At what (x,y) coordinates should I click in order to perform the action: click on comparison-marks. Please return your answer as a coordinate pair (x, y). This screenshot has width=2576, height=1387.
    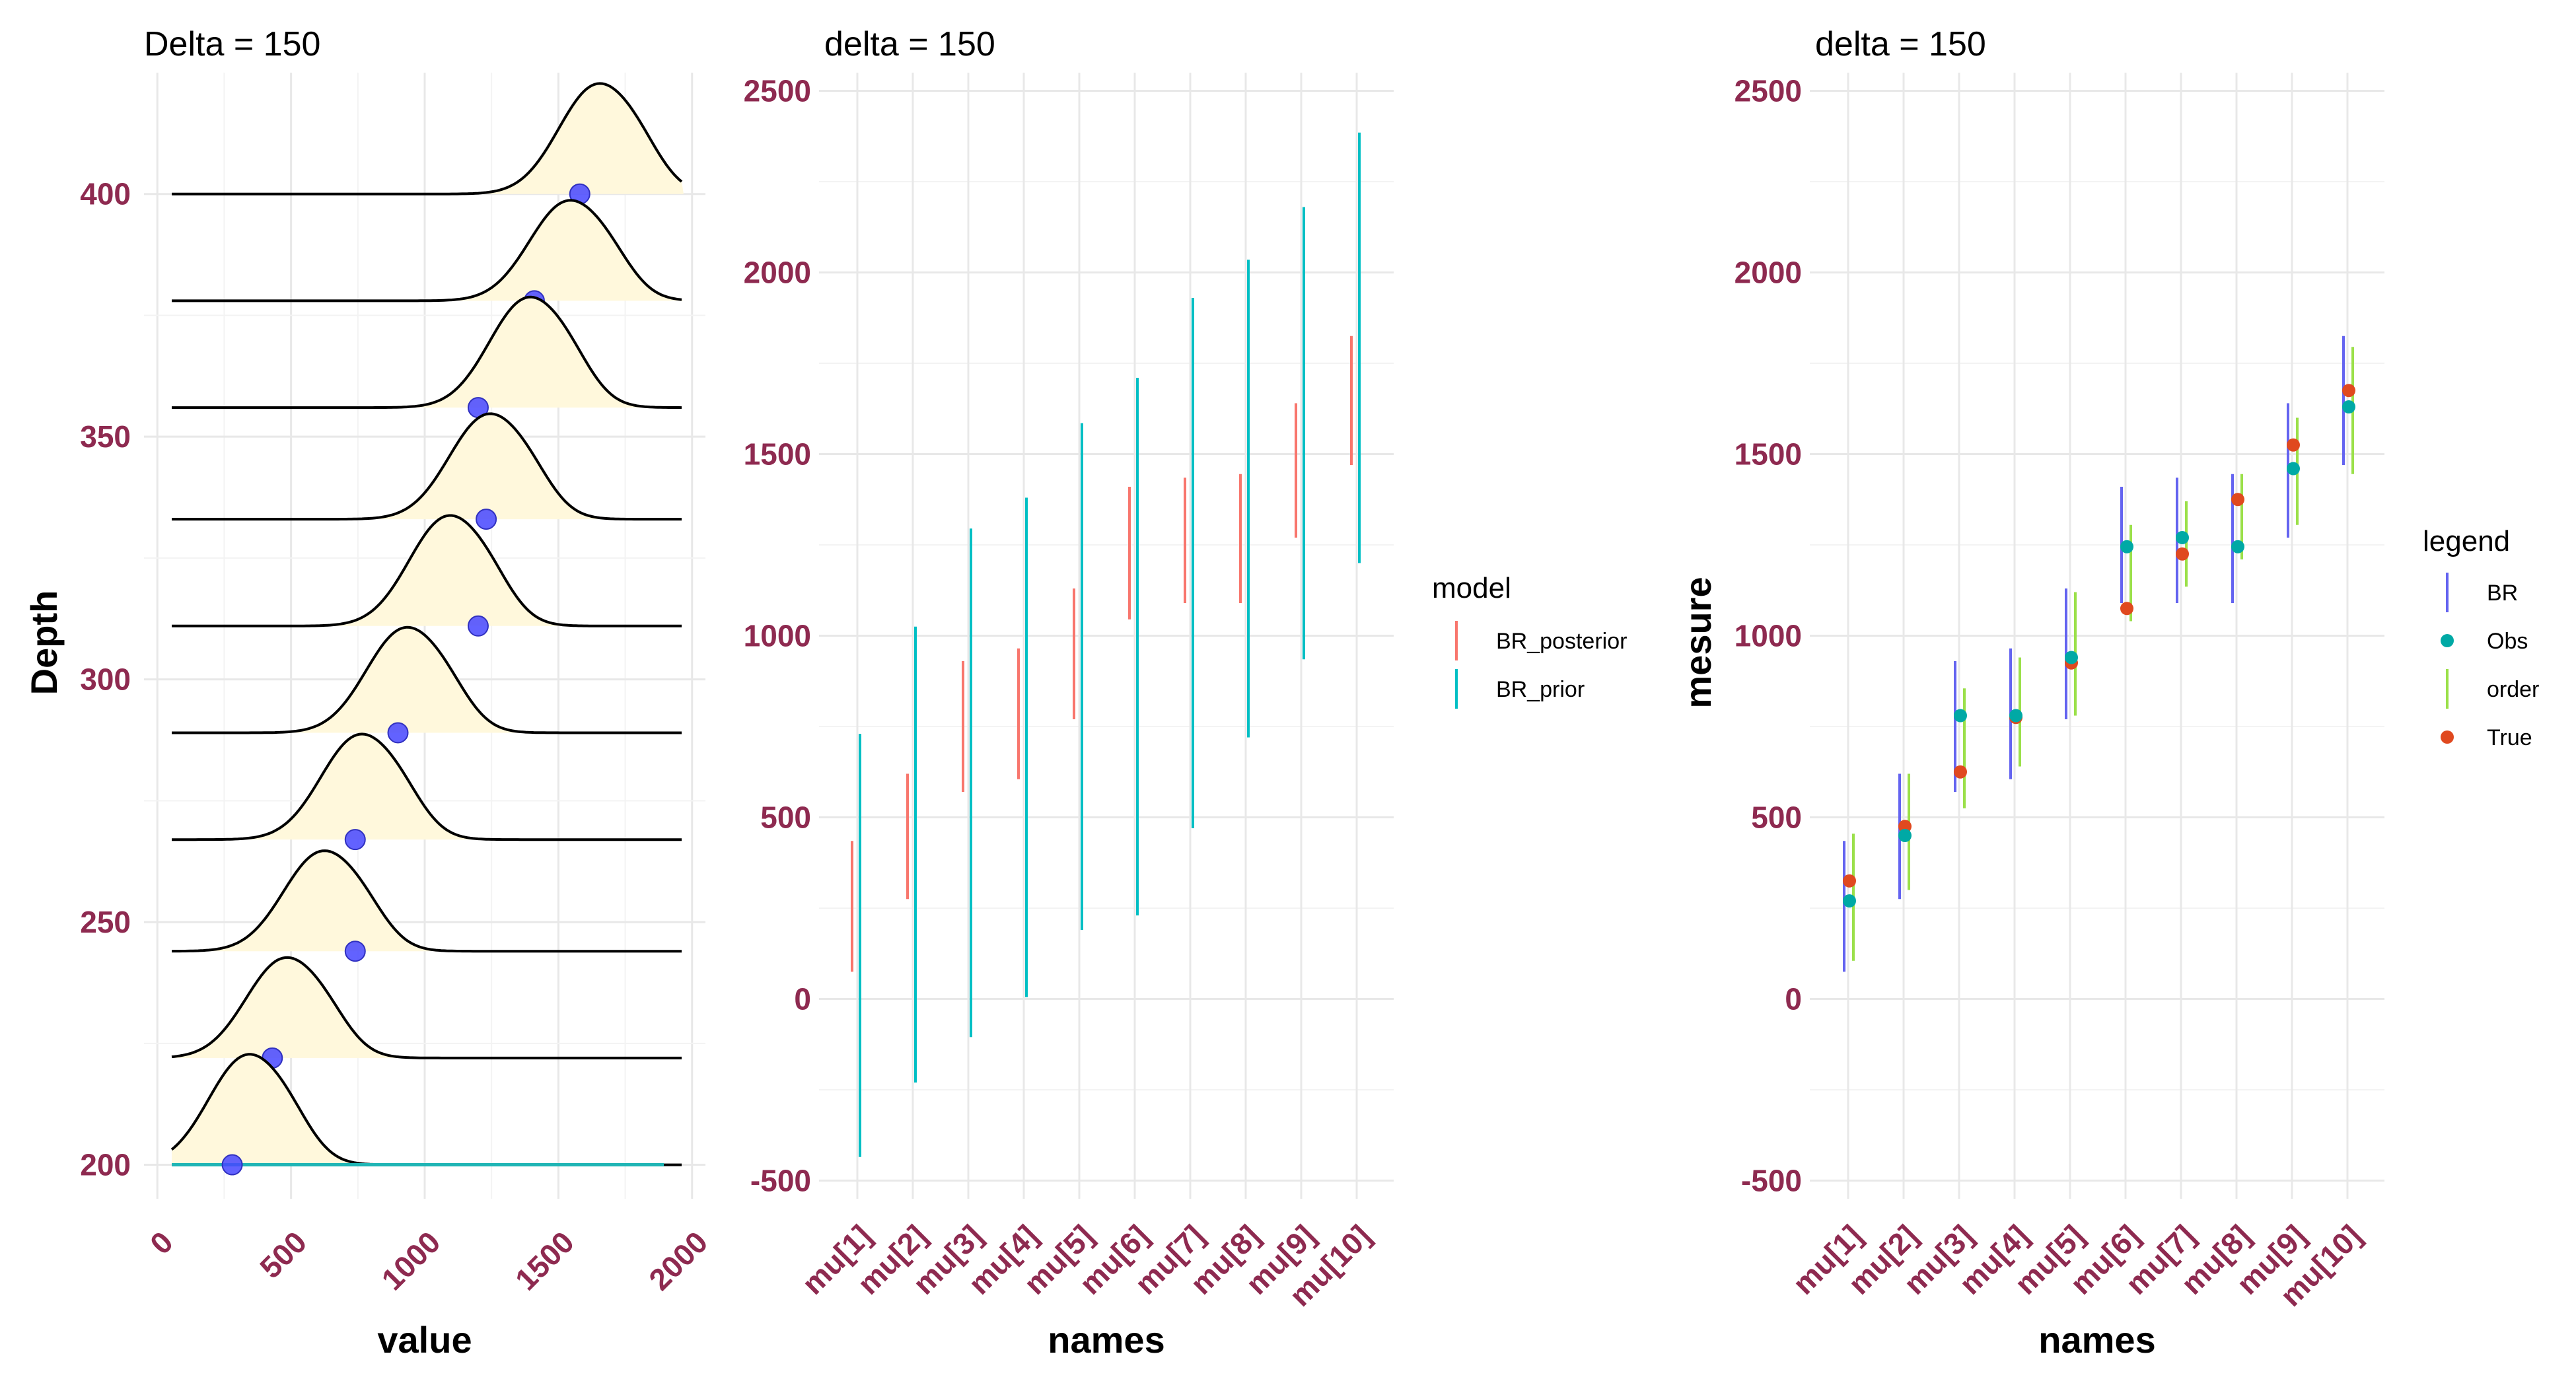
    Looking at the image, I should click on (2099, 654).